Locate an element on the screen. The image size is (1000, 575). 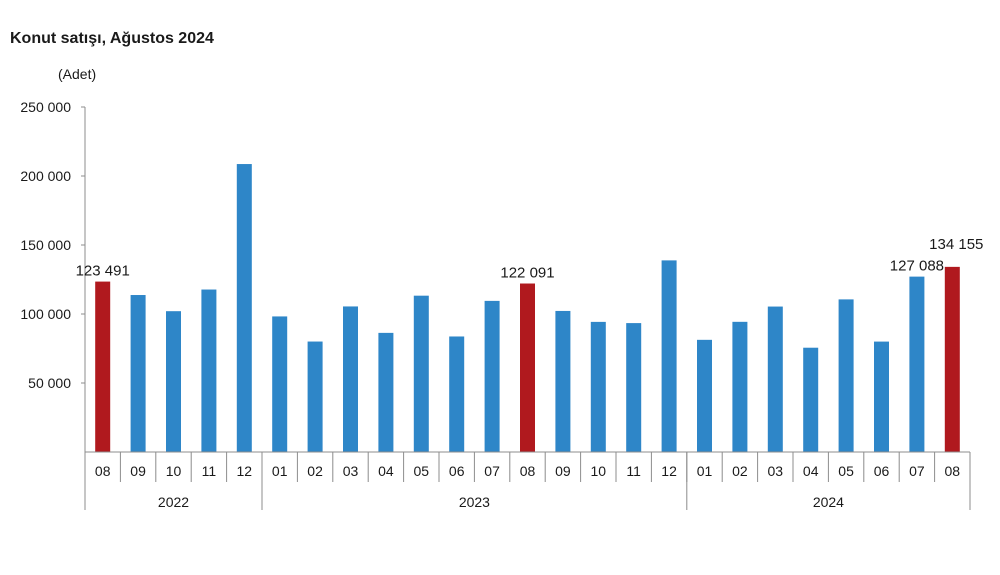
y-tick-label: 50 000 is located at coordinates (49, 383).